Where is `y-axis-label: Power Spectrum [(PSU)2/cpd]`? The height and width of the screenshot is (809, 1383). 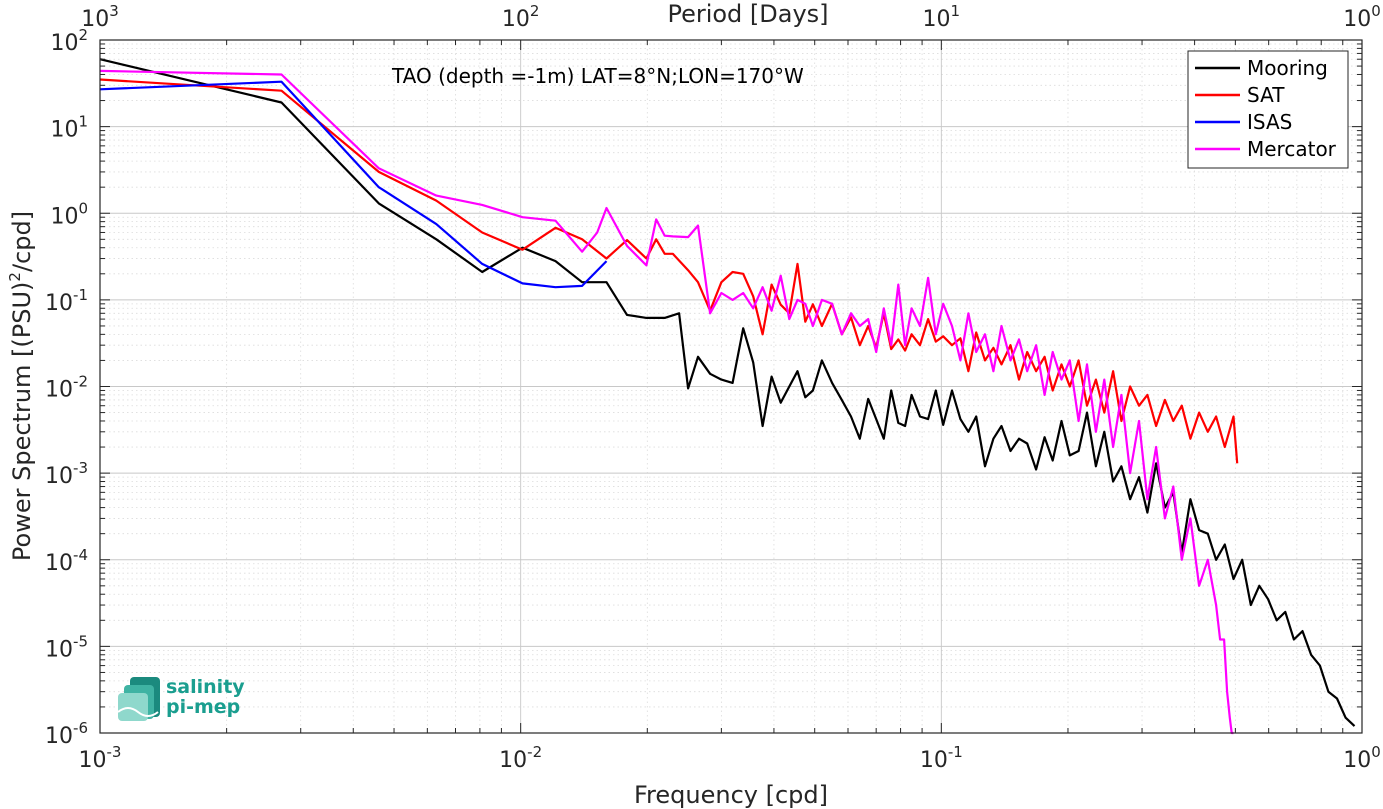
y-axis-label: Power Spectrum [(PSU)2/cpd] is located at coordinates (21, 386).